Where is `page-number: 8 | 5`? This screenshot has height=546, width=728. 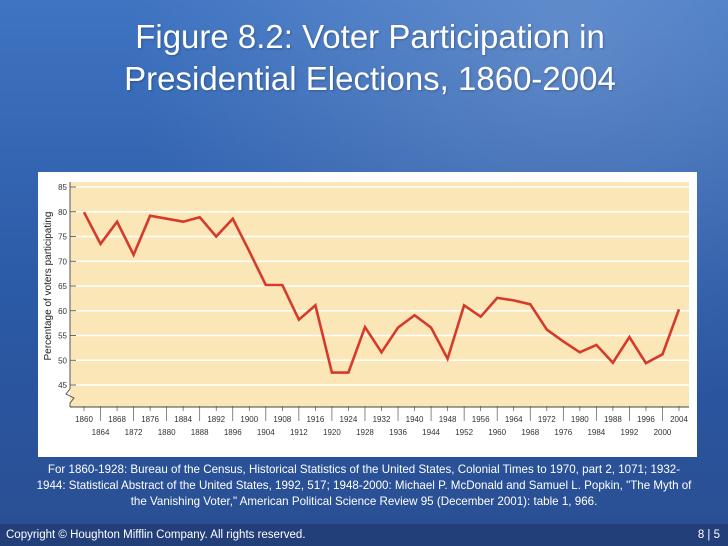 page-number: 8 | 5 is located at coordinates (708, 535).